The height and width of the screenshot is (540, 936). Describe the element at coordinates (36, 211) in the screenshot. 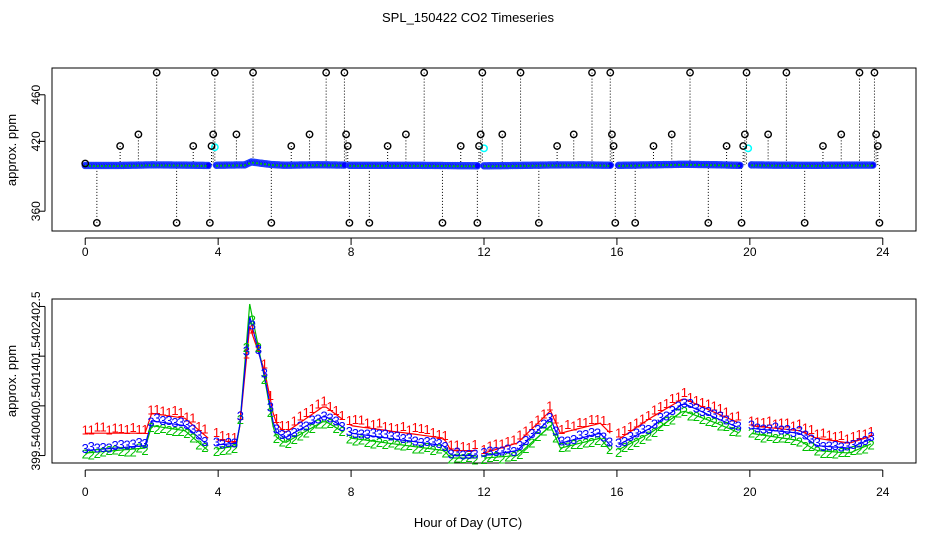

I see `top-y-tick-label: 360` at that location.